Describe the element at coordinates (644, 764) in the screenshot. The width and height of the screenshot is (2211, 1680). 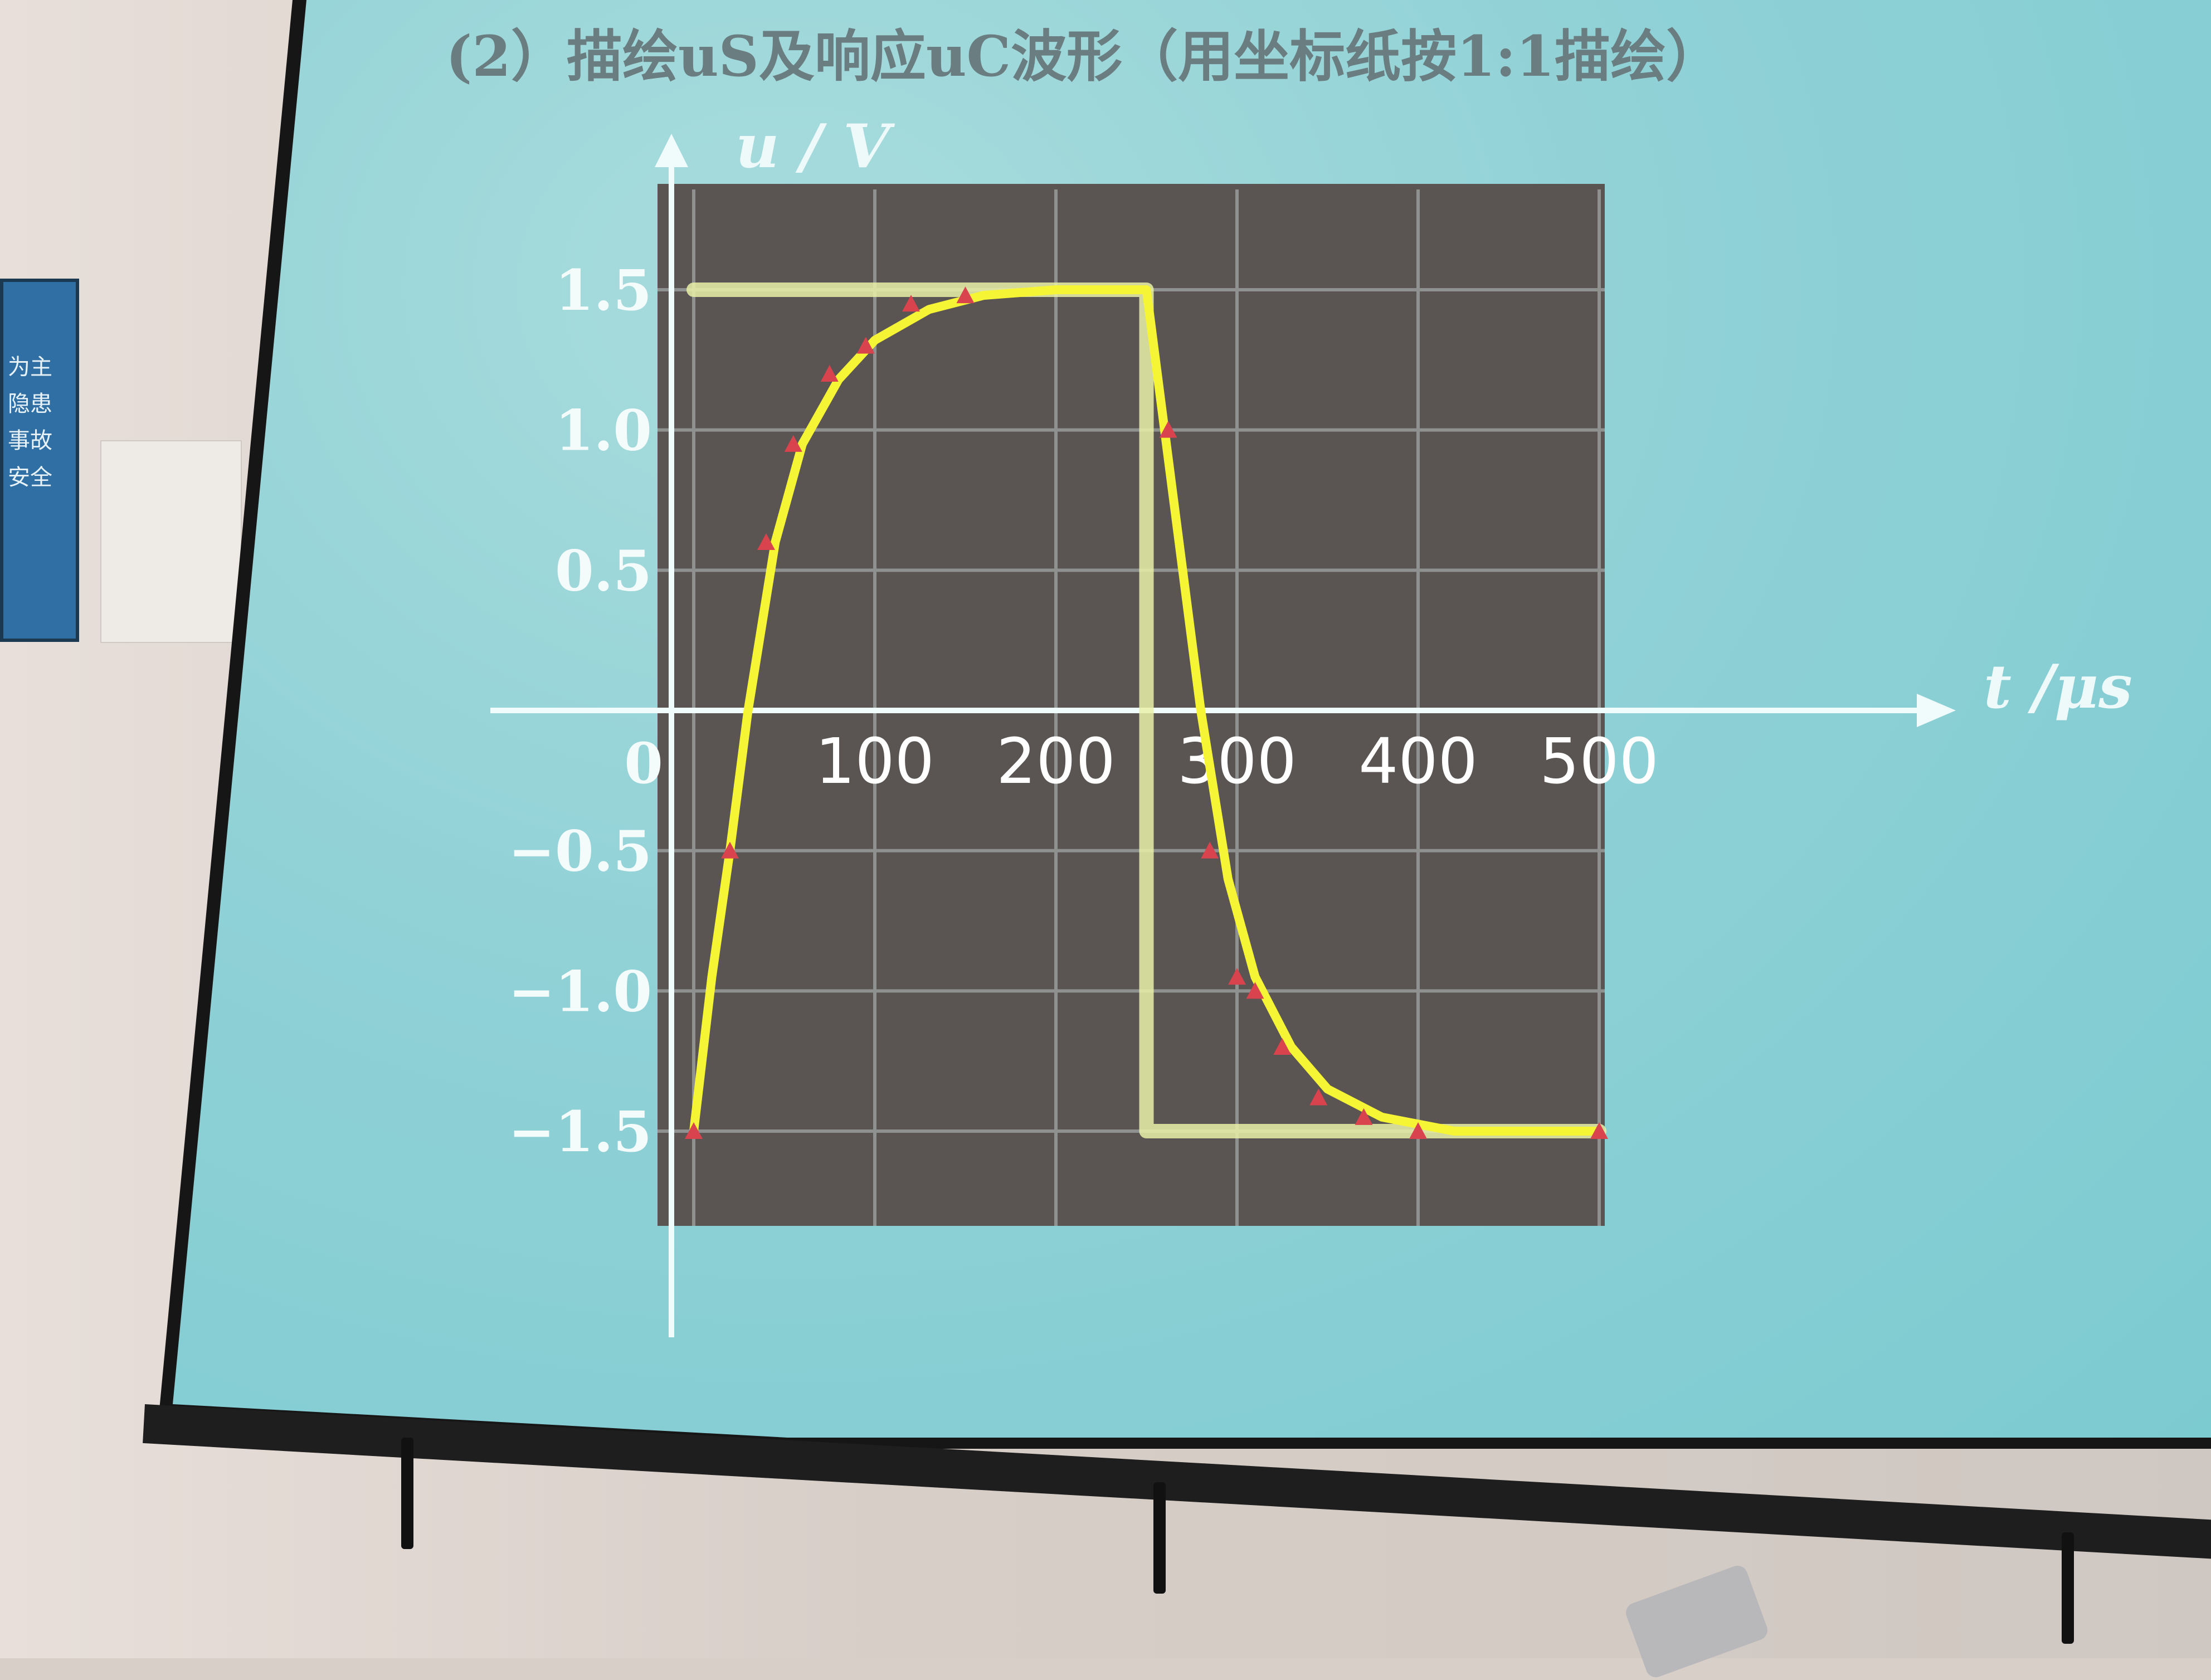
I see `x-tick-label: 0` at that location.